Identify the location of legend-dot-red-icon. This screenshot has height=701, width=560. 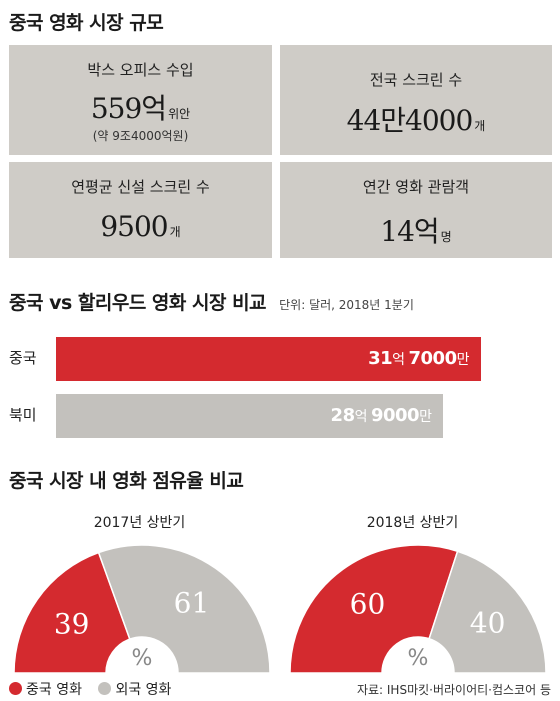
(15, 688).